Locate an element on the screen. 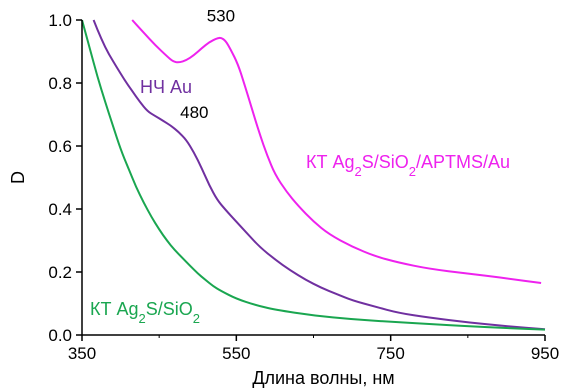 This screenshot has width=578, height=388. y-tick-label: 1.0 is located at coordinates (60, 20).